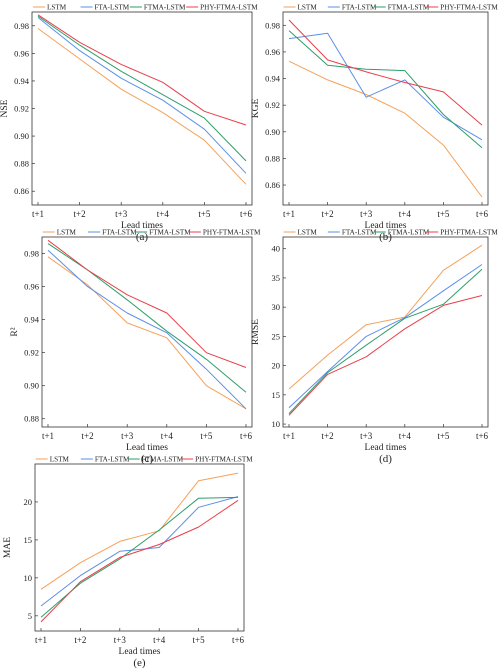 The image size is (500, 672). What do you see at coordinates (28, 540) in the screenshot?
I see `y-tick-label: 15` at bounding box center [28, 540].